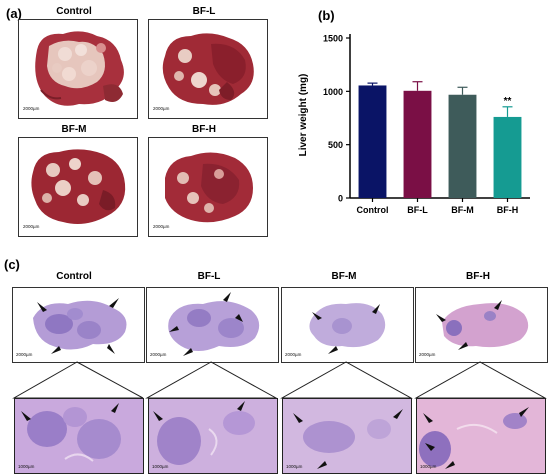 This screenshot has width=550, height=476. What do you see at coordinates (24, 354) in the screenshot?
I see `scale-bar-overview-control: 2000µm` at bounding box center [24, 354].